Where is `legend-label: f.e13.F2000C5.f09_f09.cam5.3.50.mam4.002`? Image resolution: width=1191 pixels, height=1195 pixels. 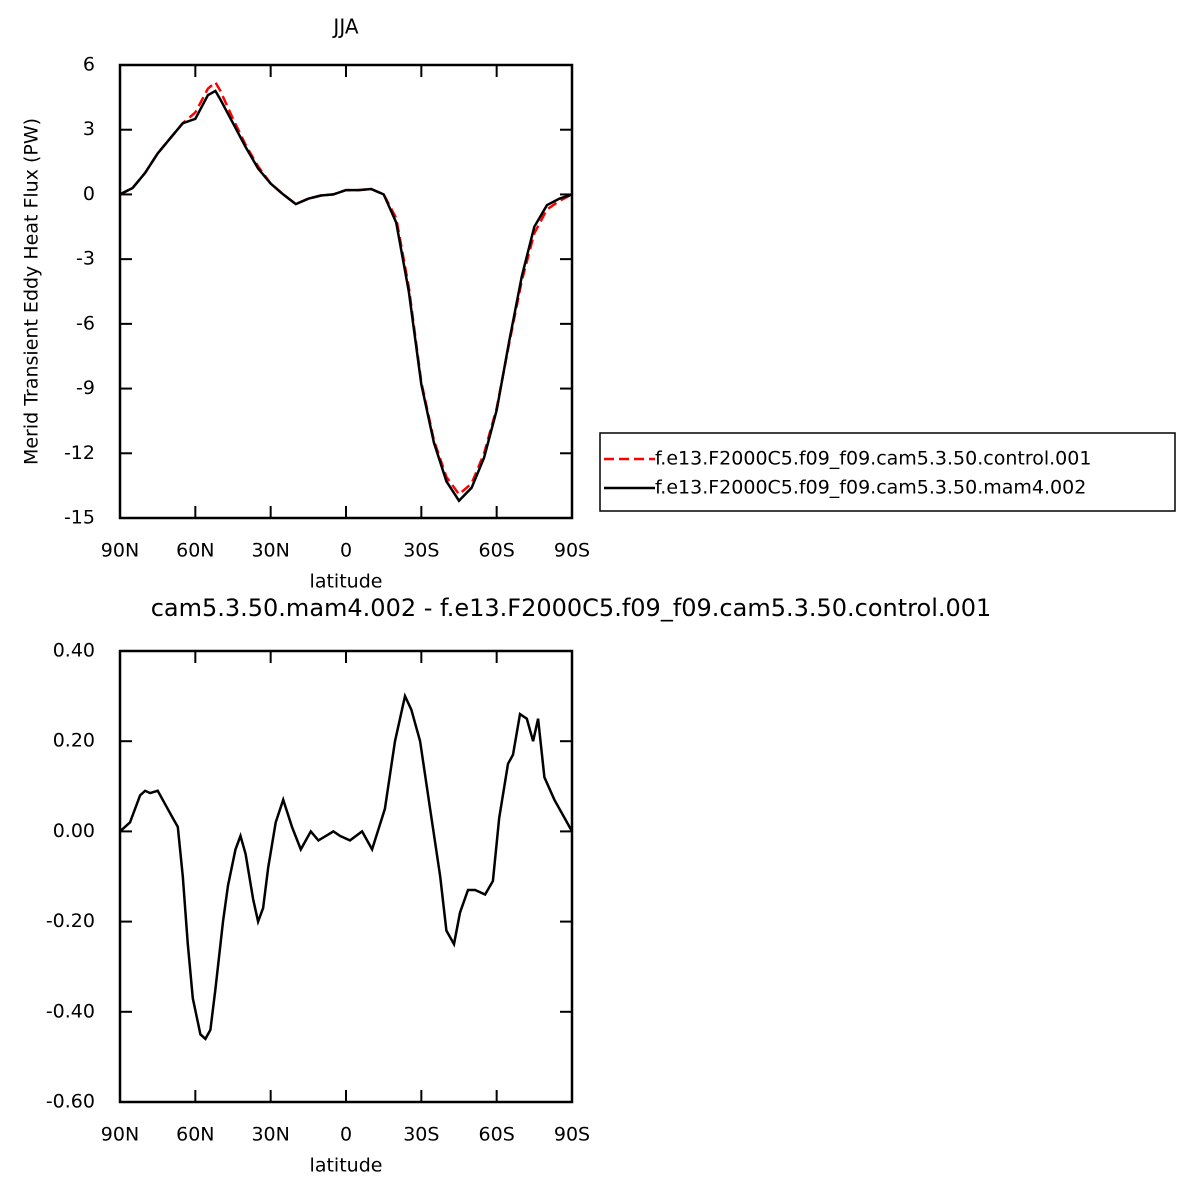 legend-label: f.e13.F2000C5.f09_f09.cam5.3.50.mam4.002 is located at coordinates (870, 488).